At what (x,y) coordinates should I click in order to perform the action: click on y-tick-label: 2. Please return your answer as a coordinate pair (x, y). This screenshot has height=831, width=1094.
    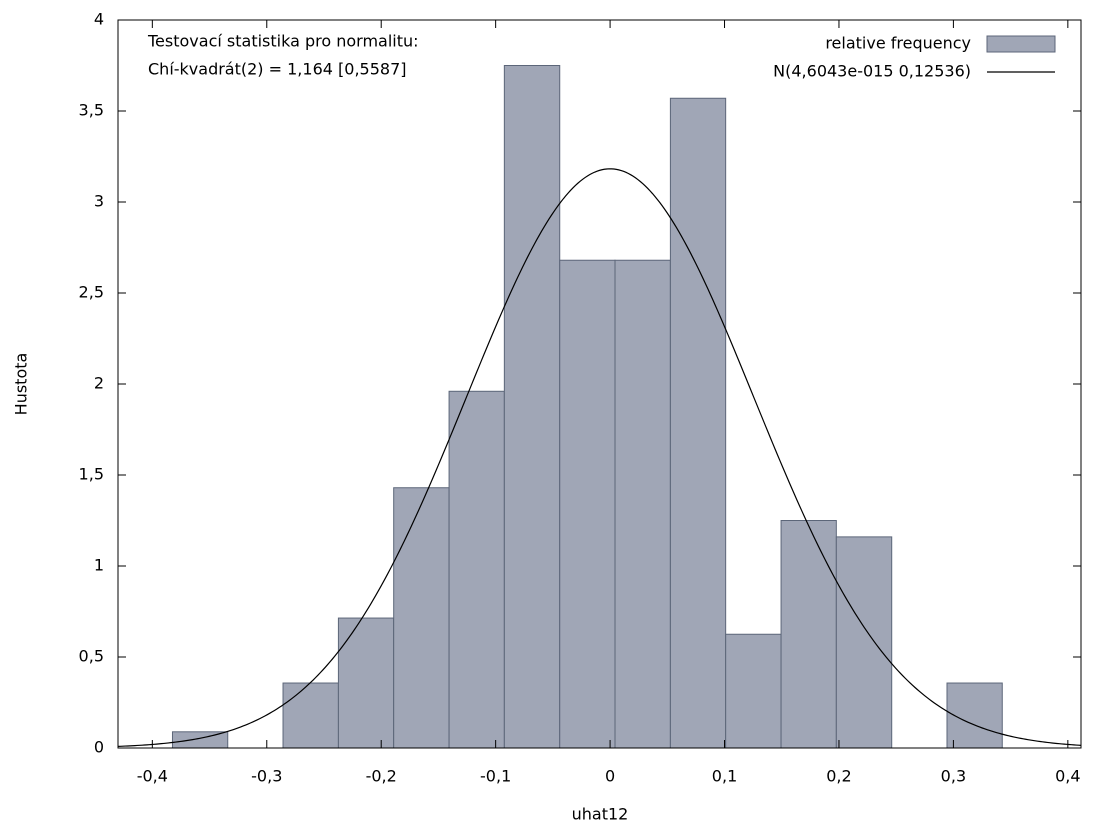
    Looking at the image, I should click on (99, 383).